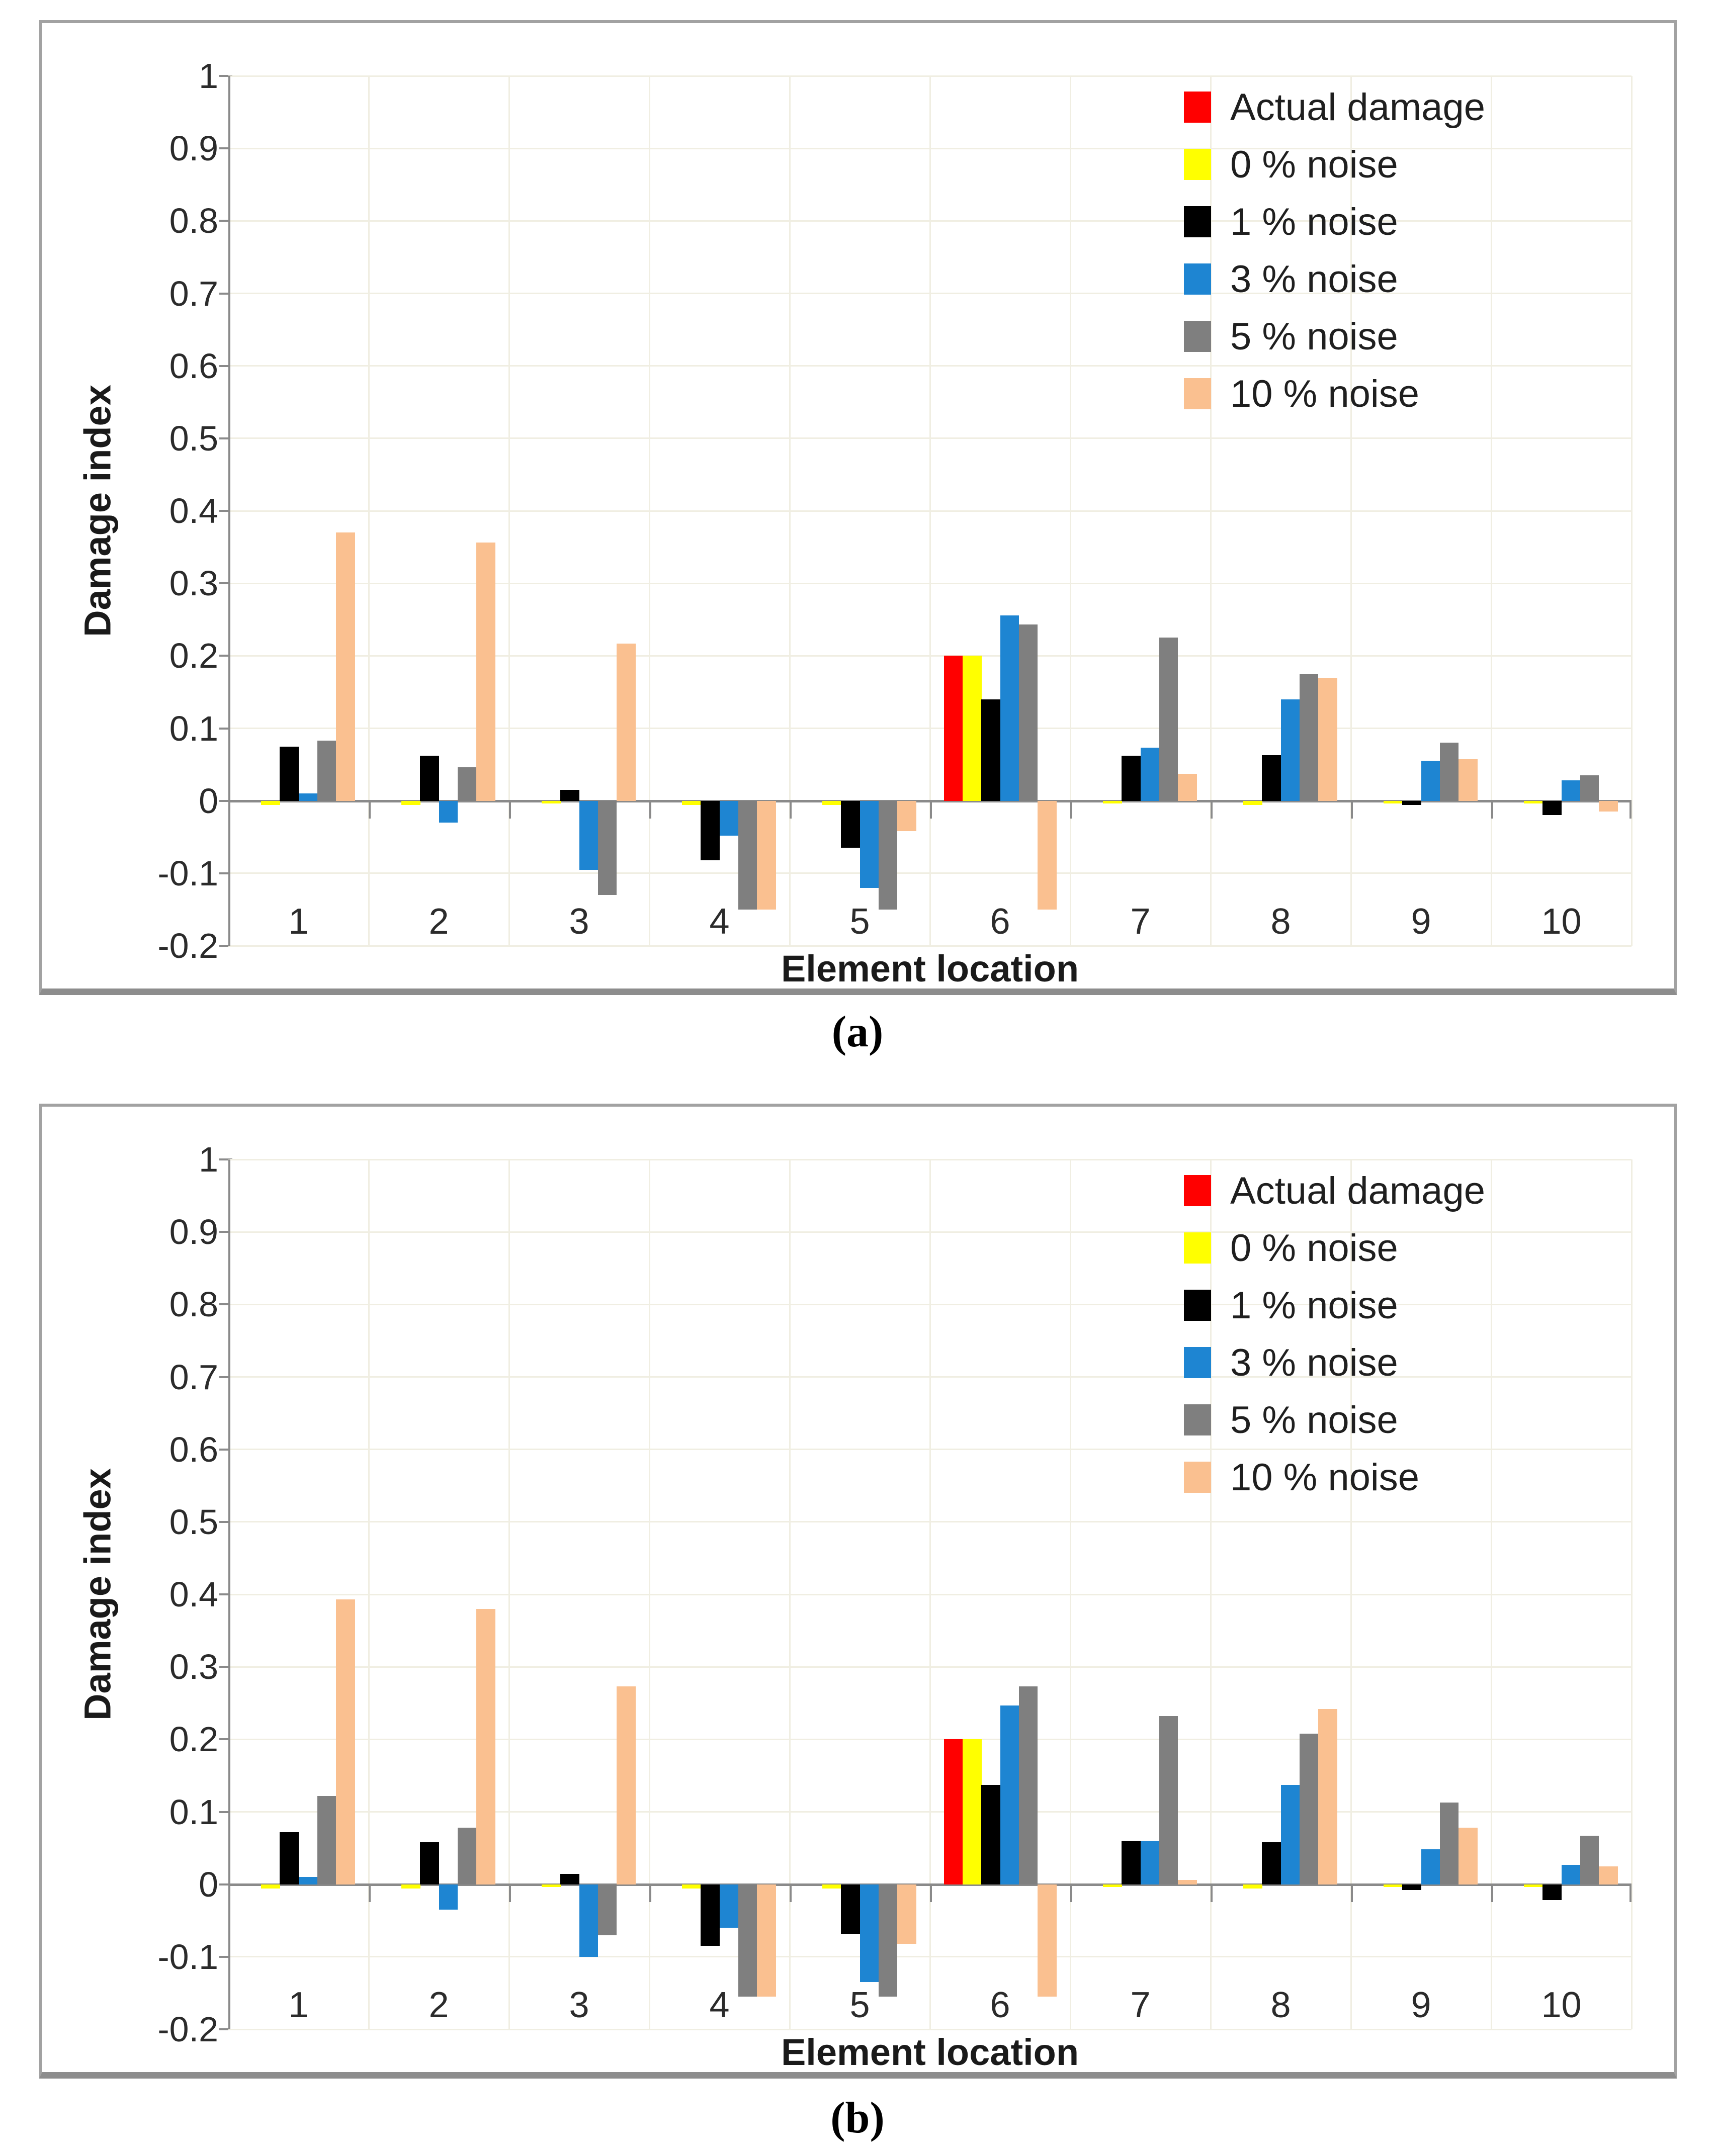  What do you see at coordinates (1561, 2005) in the screenshot?
I see `x-tick-label: 10` at bounding box center [1561, 2005].